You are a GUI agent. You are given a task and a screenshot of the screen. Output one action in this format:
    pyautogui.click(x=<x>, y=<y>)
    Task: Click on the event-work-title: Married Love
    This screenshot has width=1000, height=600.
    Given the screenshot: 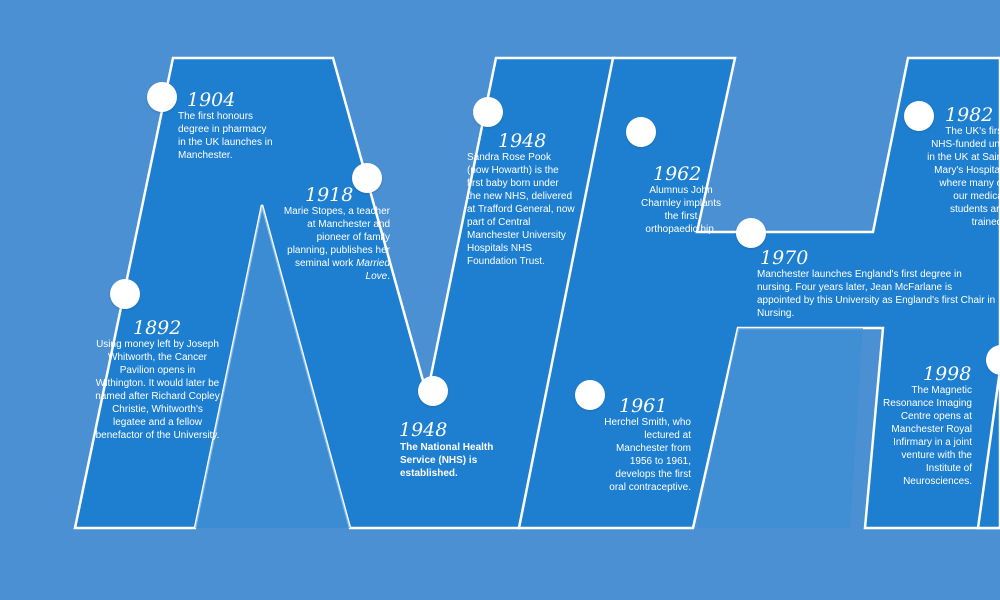 What is the action you would take?
    pyautogui.click(x=373, y=270)
    